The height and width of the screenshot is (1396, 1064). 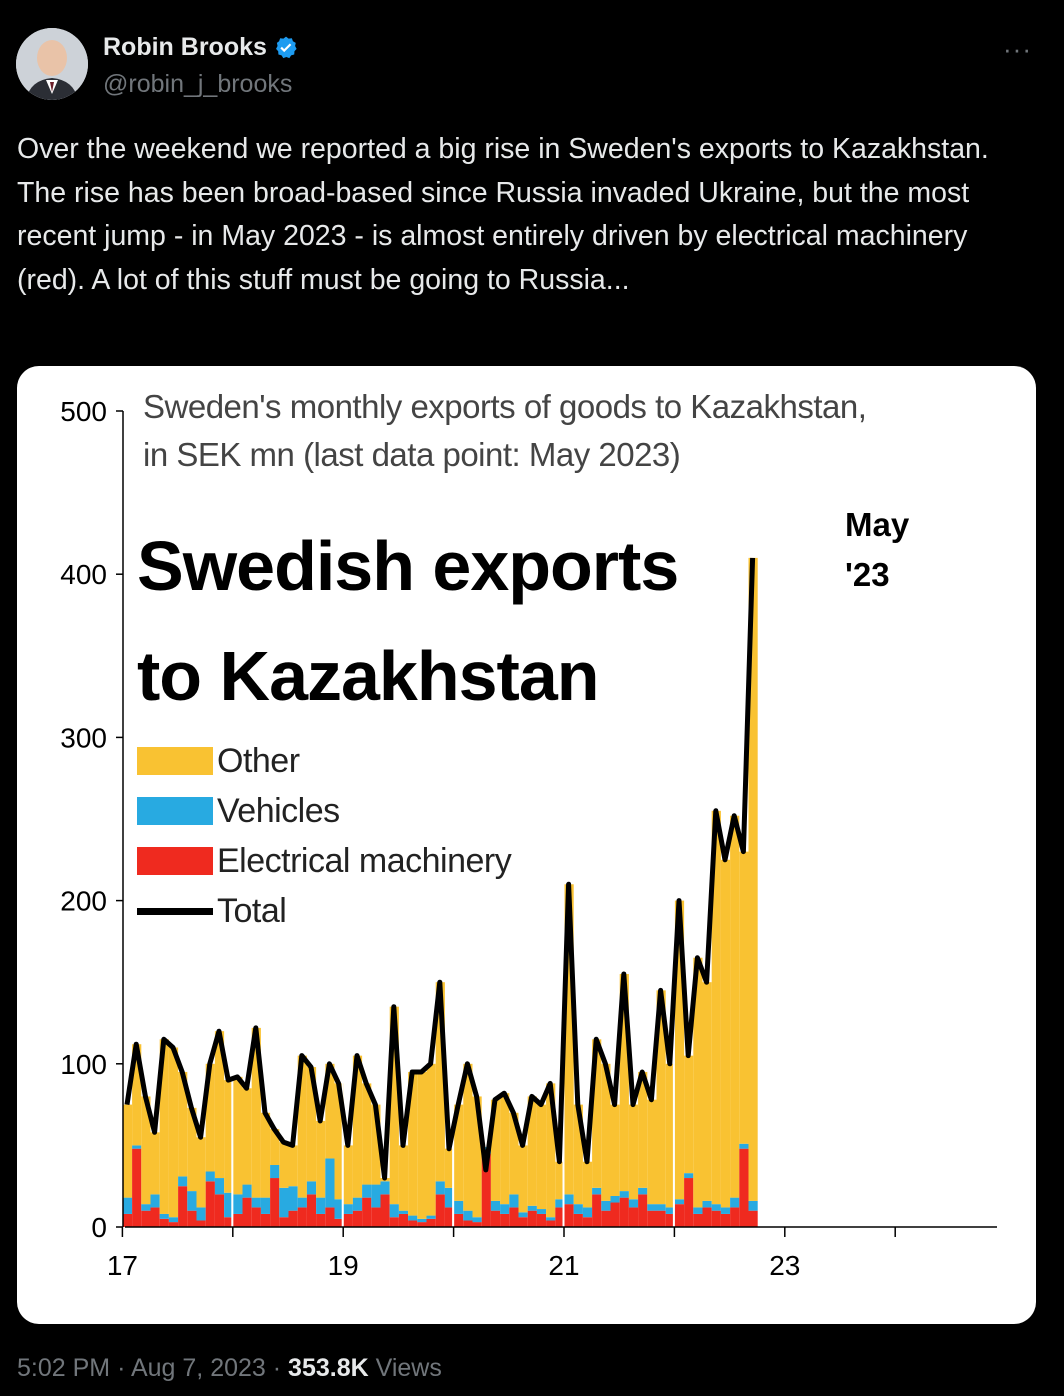 What do you see at coordinates (175, 861) in the screenshot?
I see `legend-swatch-electrical` at bounding box center [175, 861].